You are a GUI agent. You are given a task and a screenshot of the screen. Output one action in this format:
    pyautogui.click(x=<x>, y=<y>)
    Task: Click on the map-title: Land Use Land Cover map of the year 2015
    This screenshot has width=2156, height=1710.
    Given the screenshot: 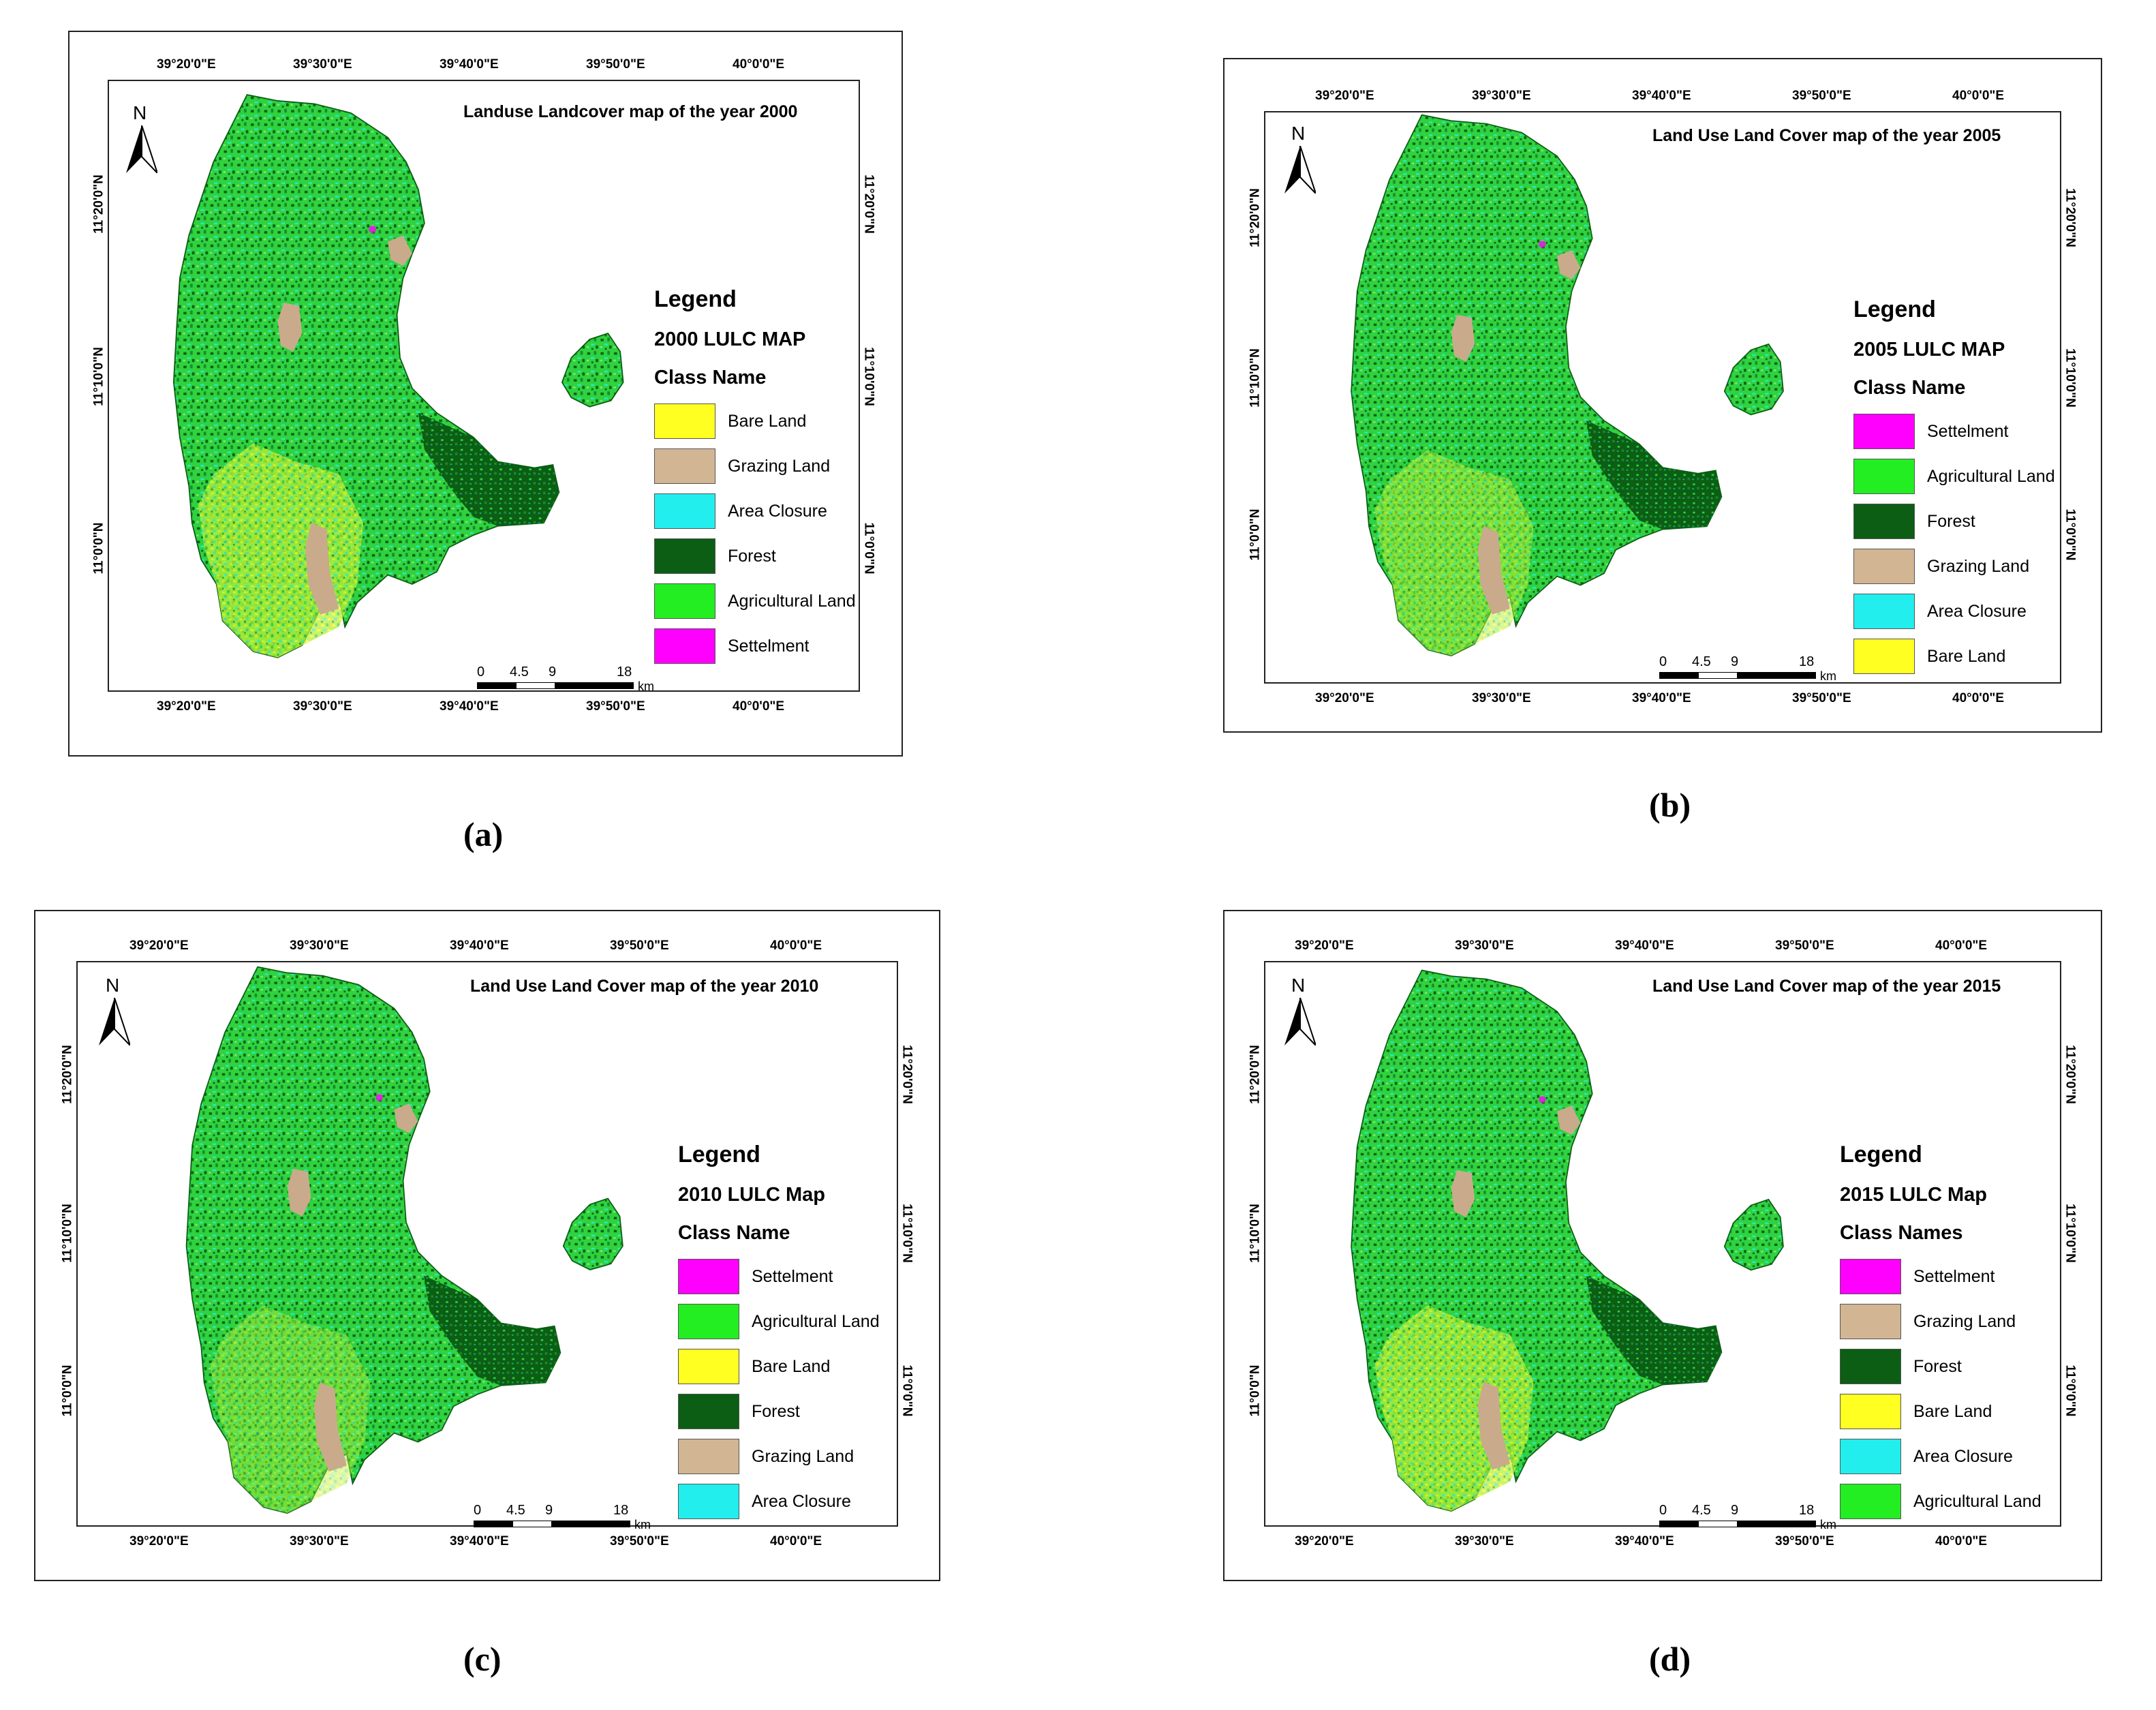 What is the action you would take?
    pyautogui.click(x=1826, y=987)
    